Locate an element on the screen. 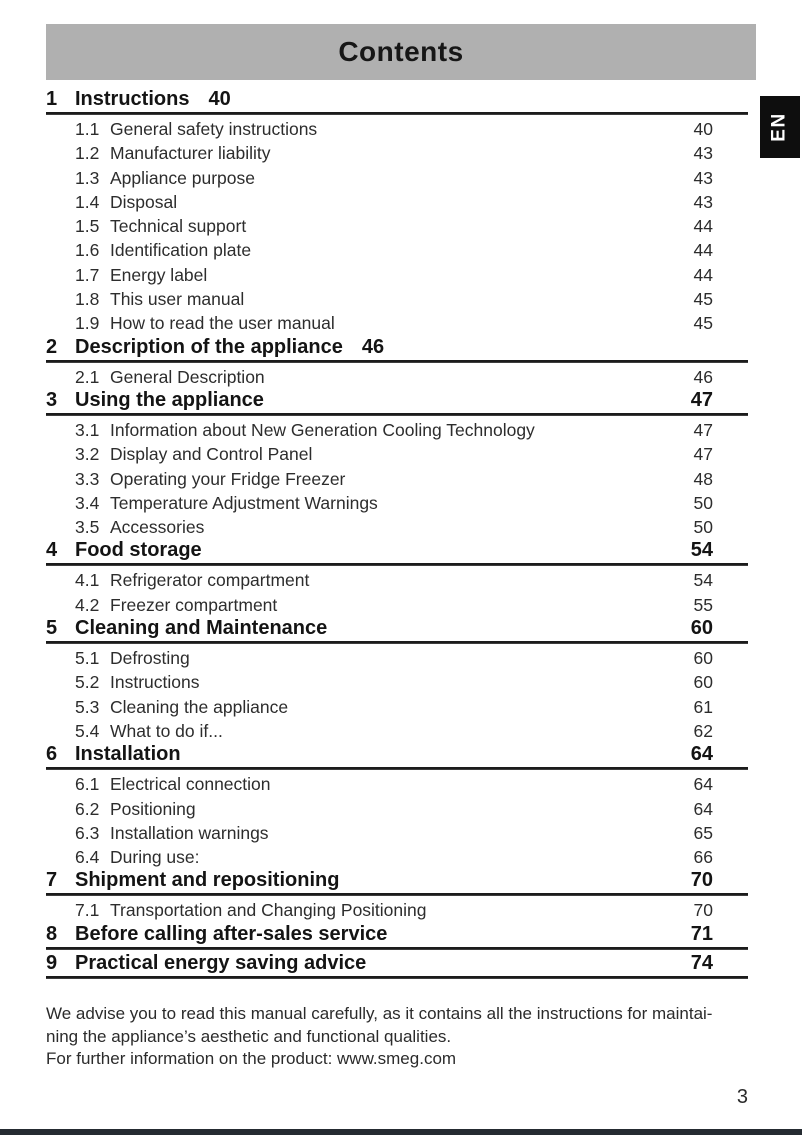 This screenshot has width=802, height=1136. toc-item: 1.7 Energy label 44 is located at coordinates (397, 275).